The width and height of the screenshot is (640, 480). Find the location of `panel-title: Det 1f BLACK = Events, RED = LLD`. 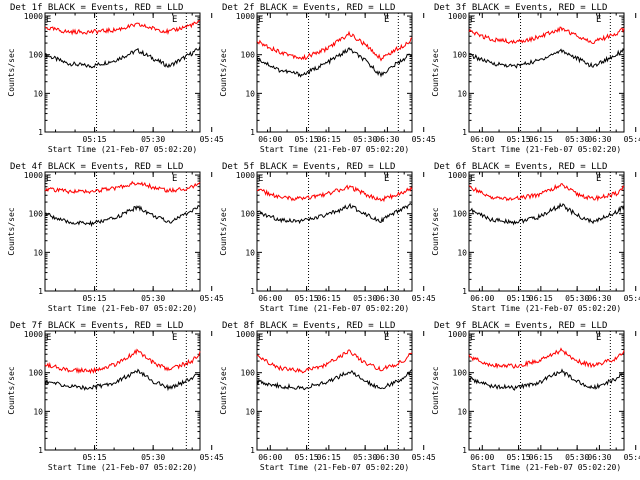

panel-title: Det 1f BLACK = Events, RED = LLD is located at coordinates (96, 8).